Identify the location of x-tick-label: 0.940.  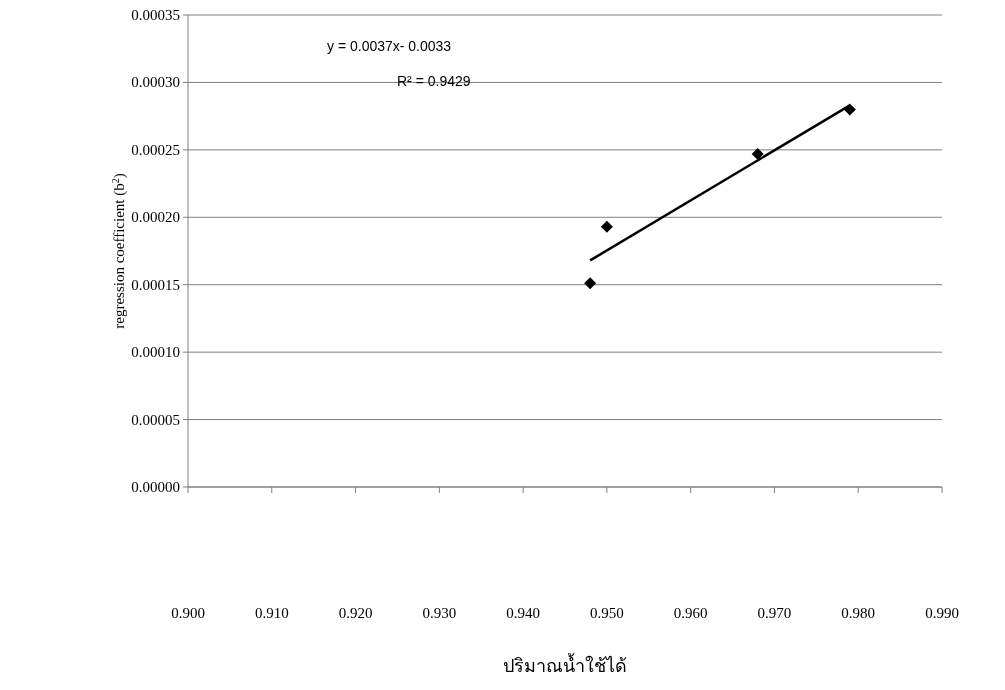
(523, 613).